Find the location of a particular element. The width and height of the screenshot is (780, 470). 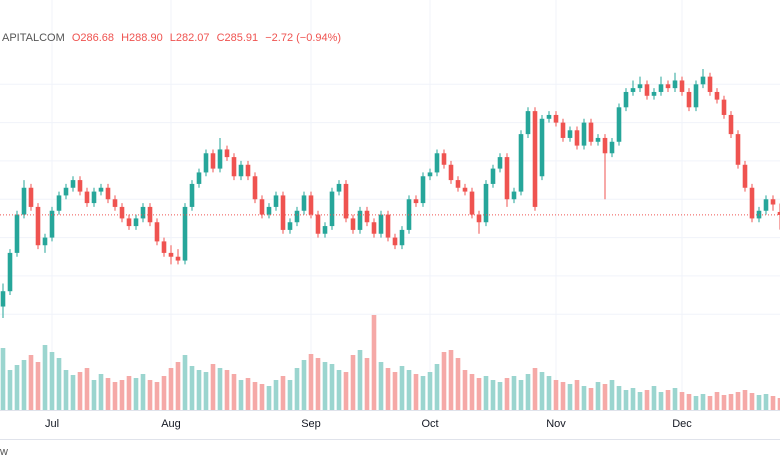

ohlc: H288.90 is located at coordinates (142, 38).